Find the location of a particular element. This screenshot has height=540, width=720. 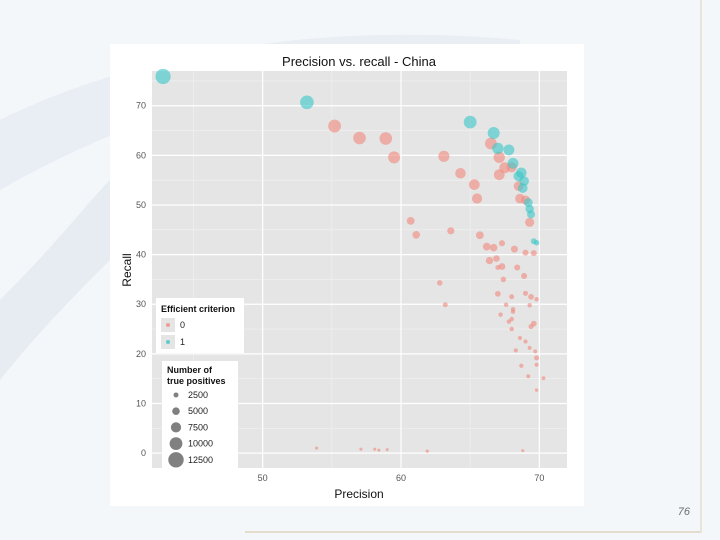

background-swoosh-lower is located at coordinates (55, 280).